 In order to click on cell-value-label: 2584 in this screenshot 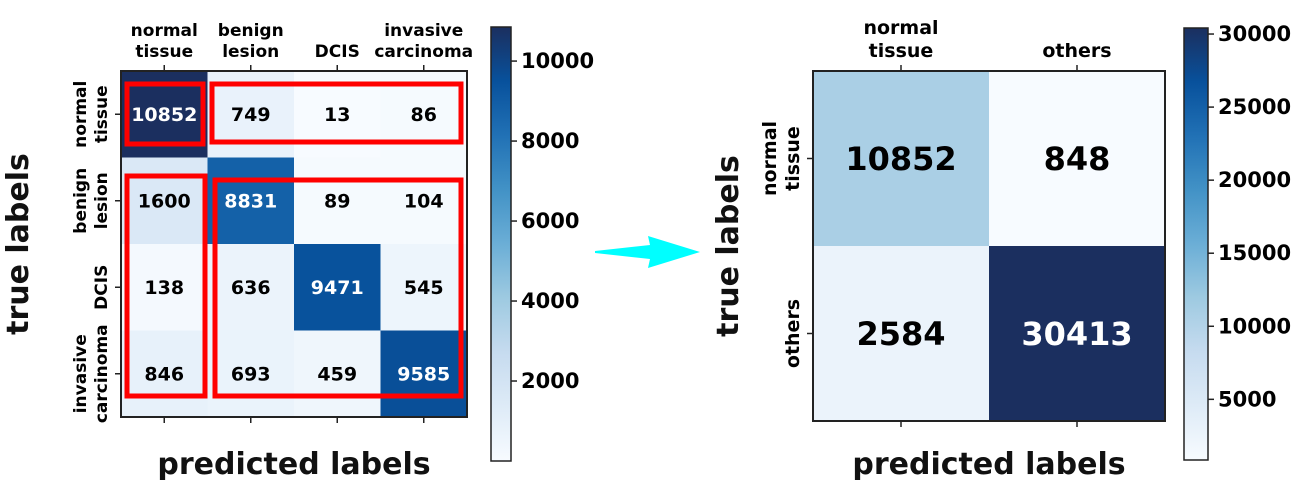, I will do `click(900, 334)`.